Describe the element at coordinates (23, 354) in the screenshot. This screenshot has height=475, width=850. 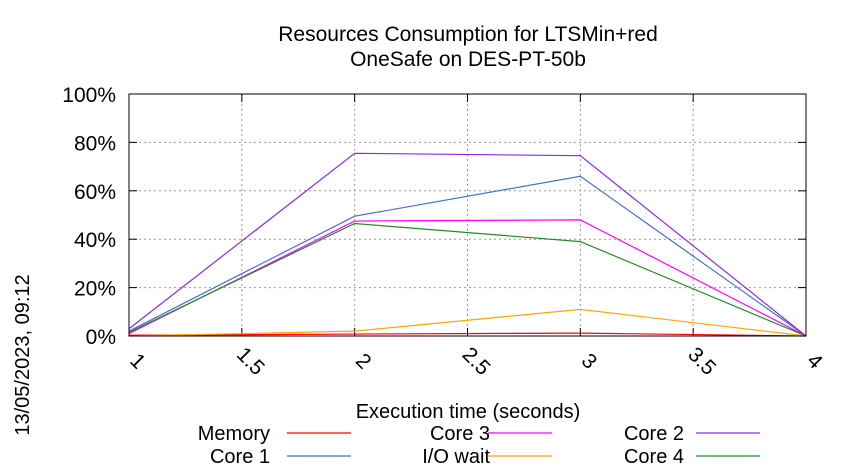
I see `timestamp-label: 13/05/2023, 09:12` at that location.